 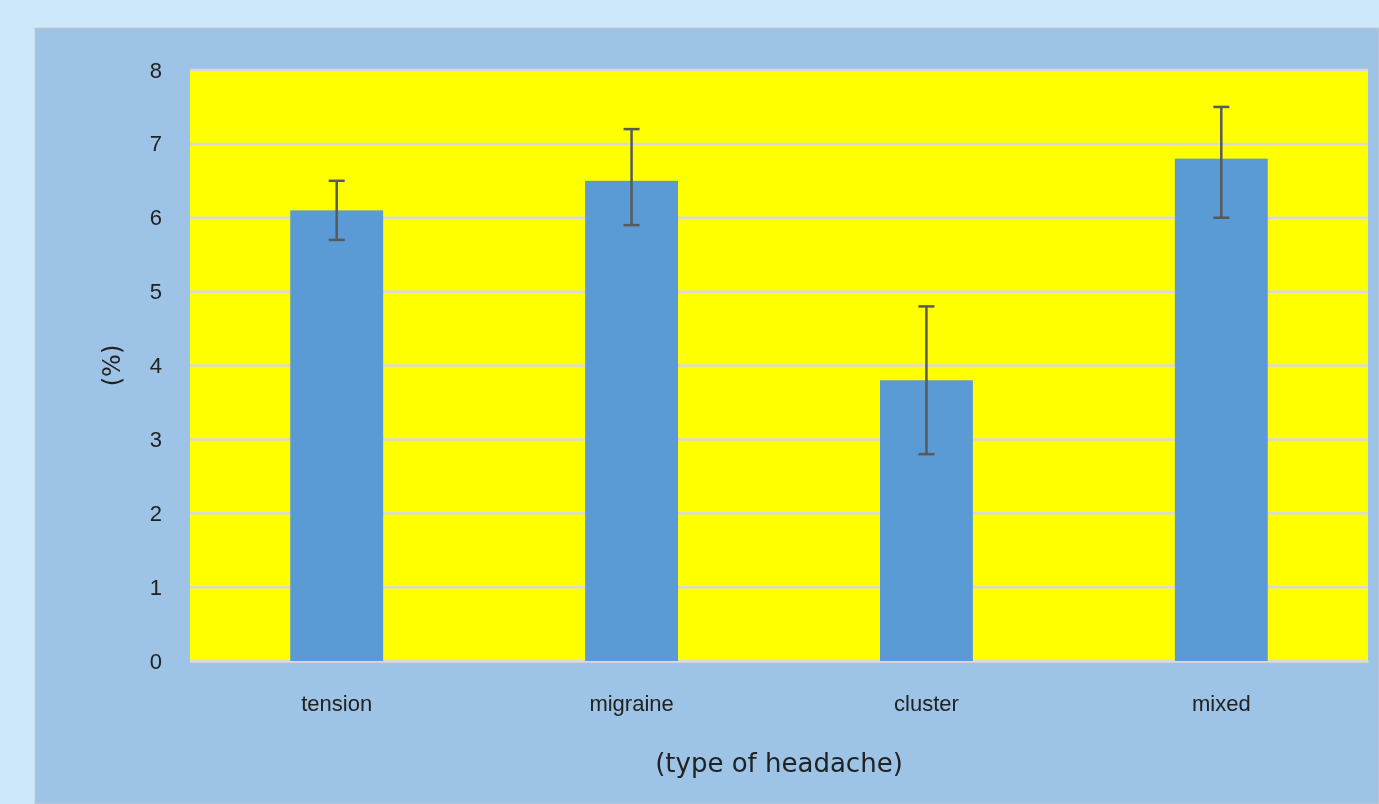 What do you see at coordinates (337, 703) in the screenshot?
I see `x-tick-label: tension` at bounding box center [337, 703].